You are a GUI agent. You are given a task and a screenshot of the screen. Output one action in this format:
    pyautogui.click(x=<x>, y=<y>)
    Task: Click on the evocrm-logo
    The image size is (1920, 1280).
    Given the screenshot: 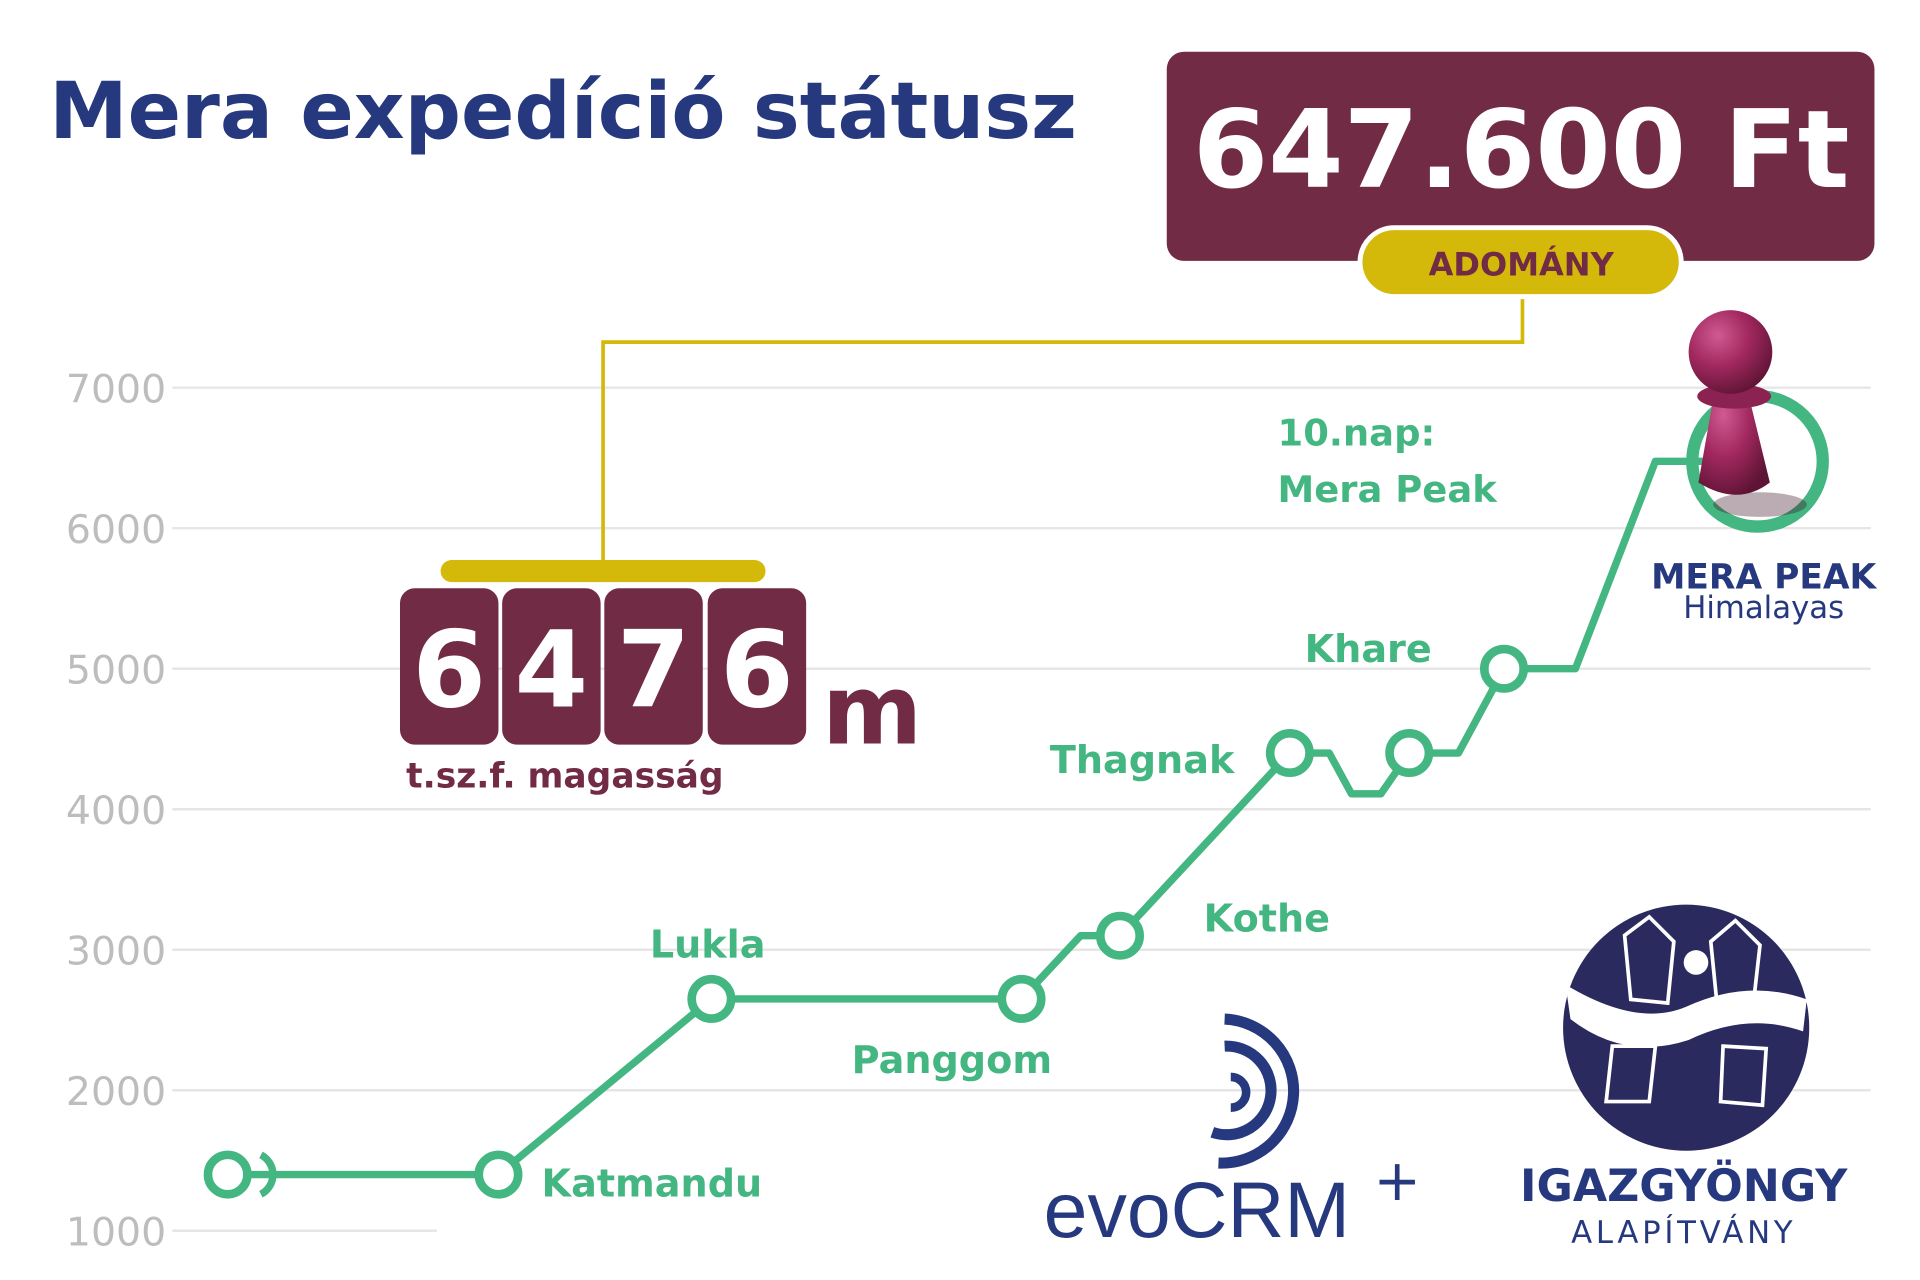 What is the action you would take?
    pyautogui.click(x=1255, y=1091)
    